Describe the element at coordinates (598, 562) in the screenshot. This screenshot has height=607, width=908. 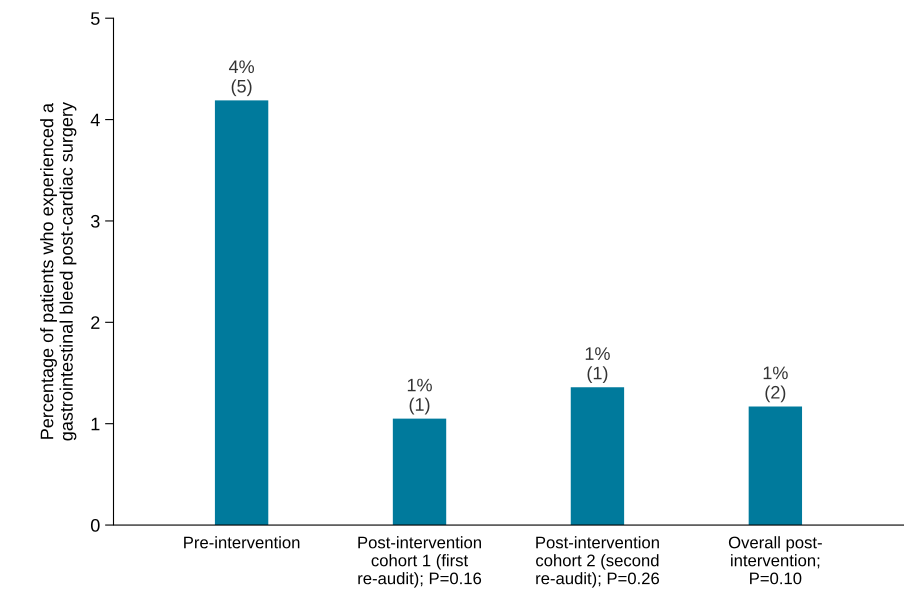
I see `x-tick-label: Post-intervention cohort 2 (second re-audit); P=0.26` at that location.